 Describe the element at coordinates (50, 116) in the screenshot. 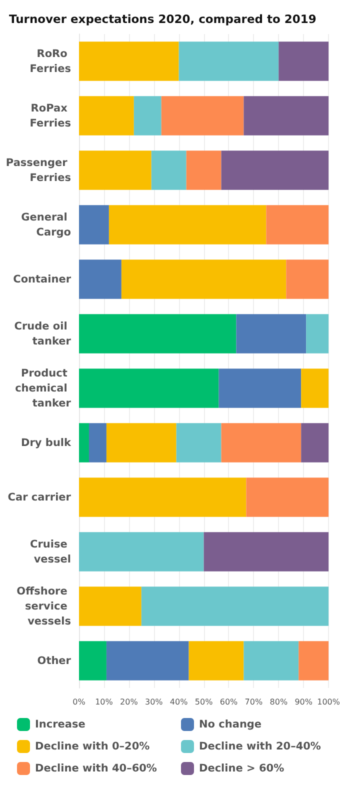

I see `y-tick-label: RoPax Ferries` at that location.